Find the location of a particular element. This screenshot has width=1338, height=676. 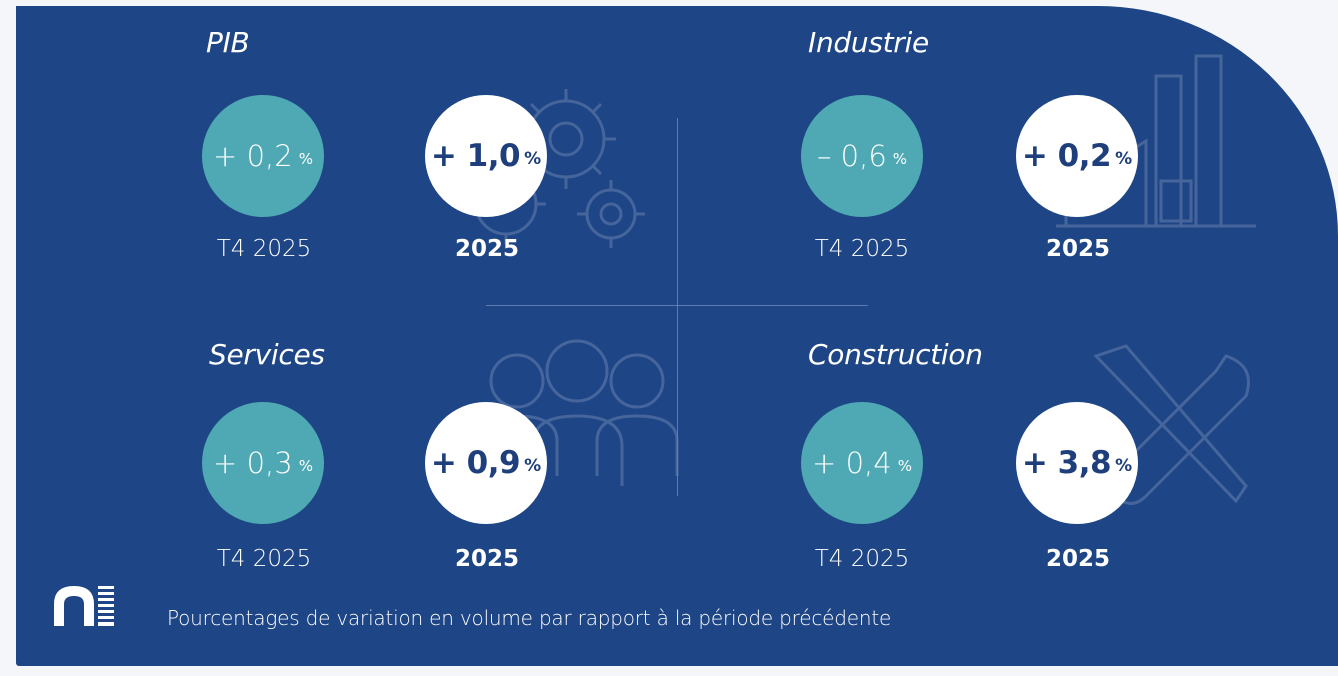

services-year-circle: + 0,9% is located at coordinates (486, 463).